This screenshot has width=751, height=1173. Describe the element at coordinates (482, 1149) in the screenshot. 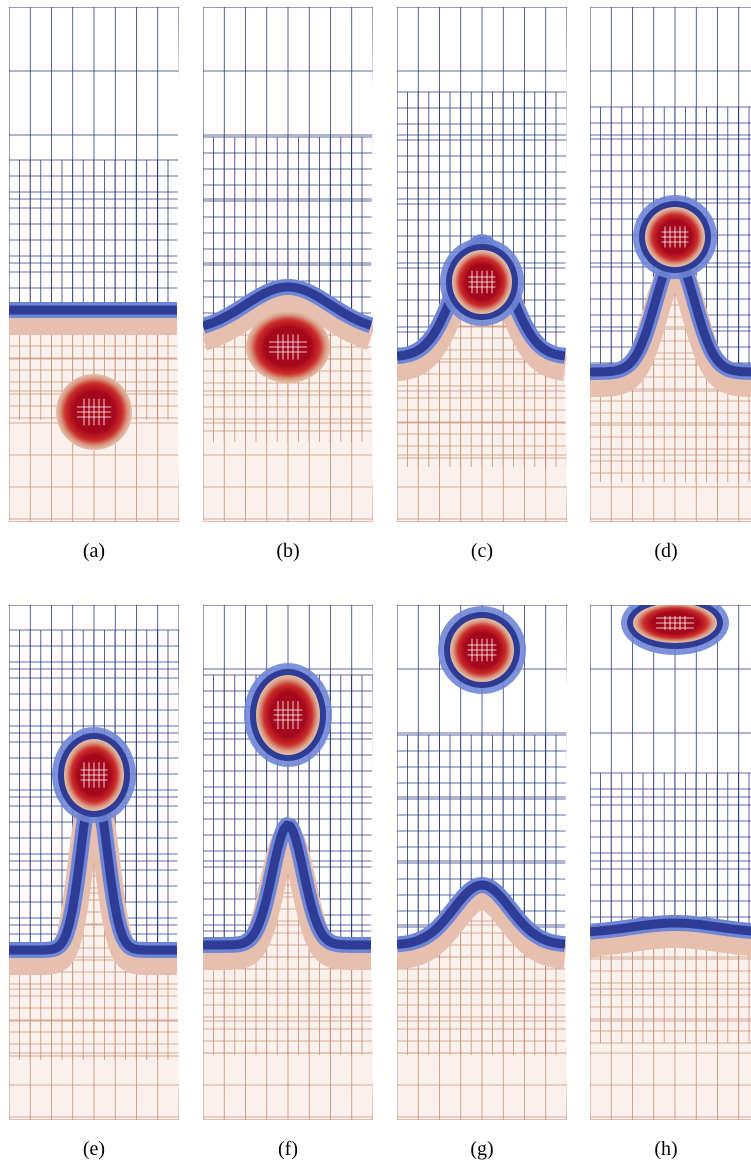

I see `caption-g: (g)` at that location.